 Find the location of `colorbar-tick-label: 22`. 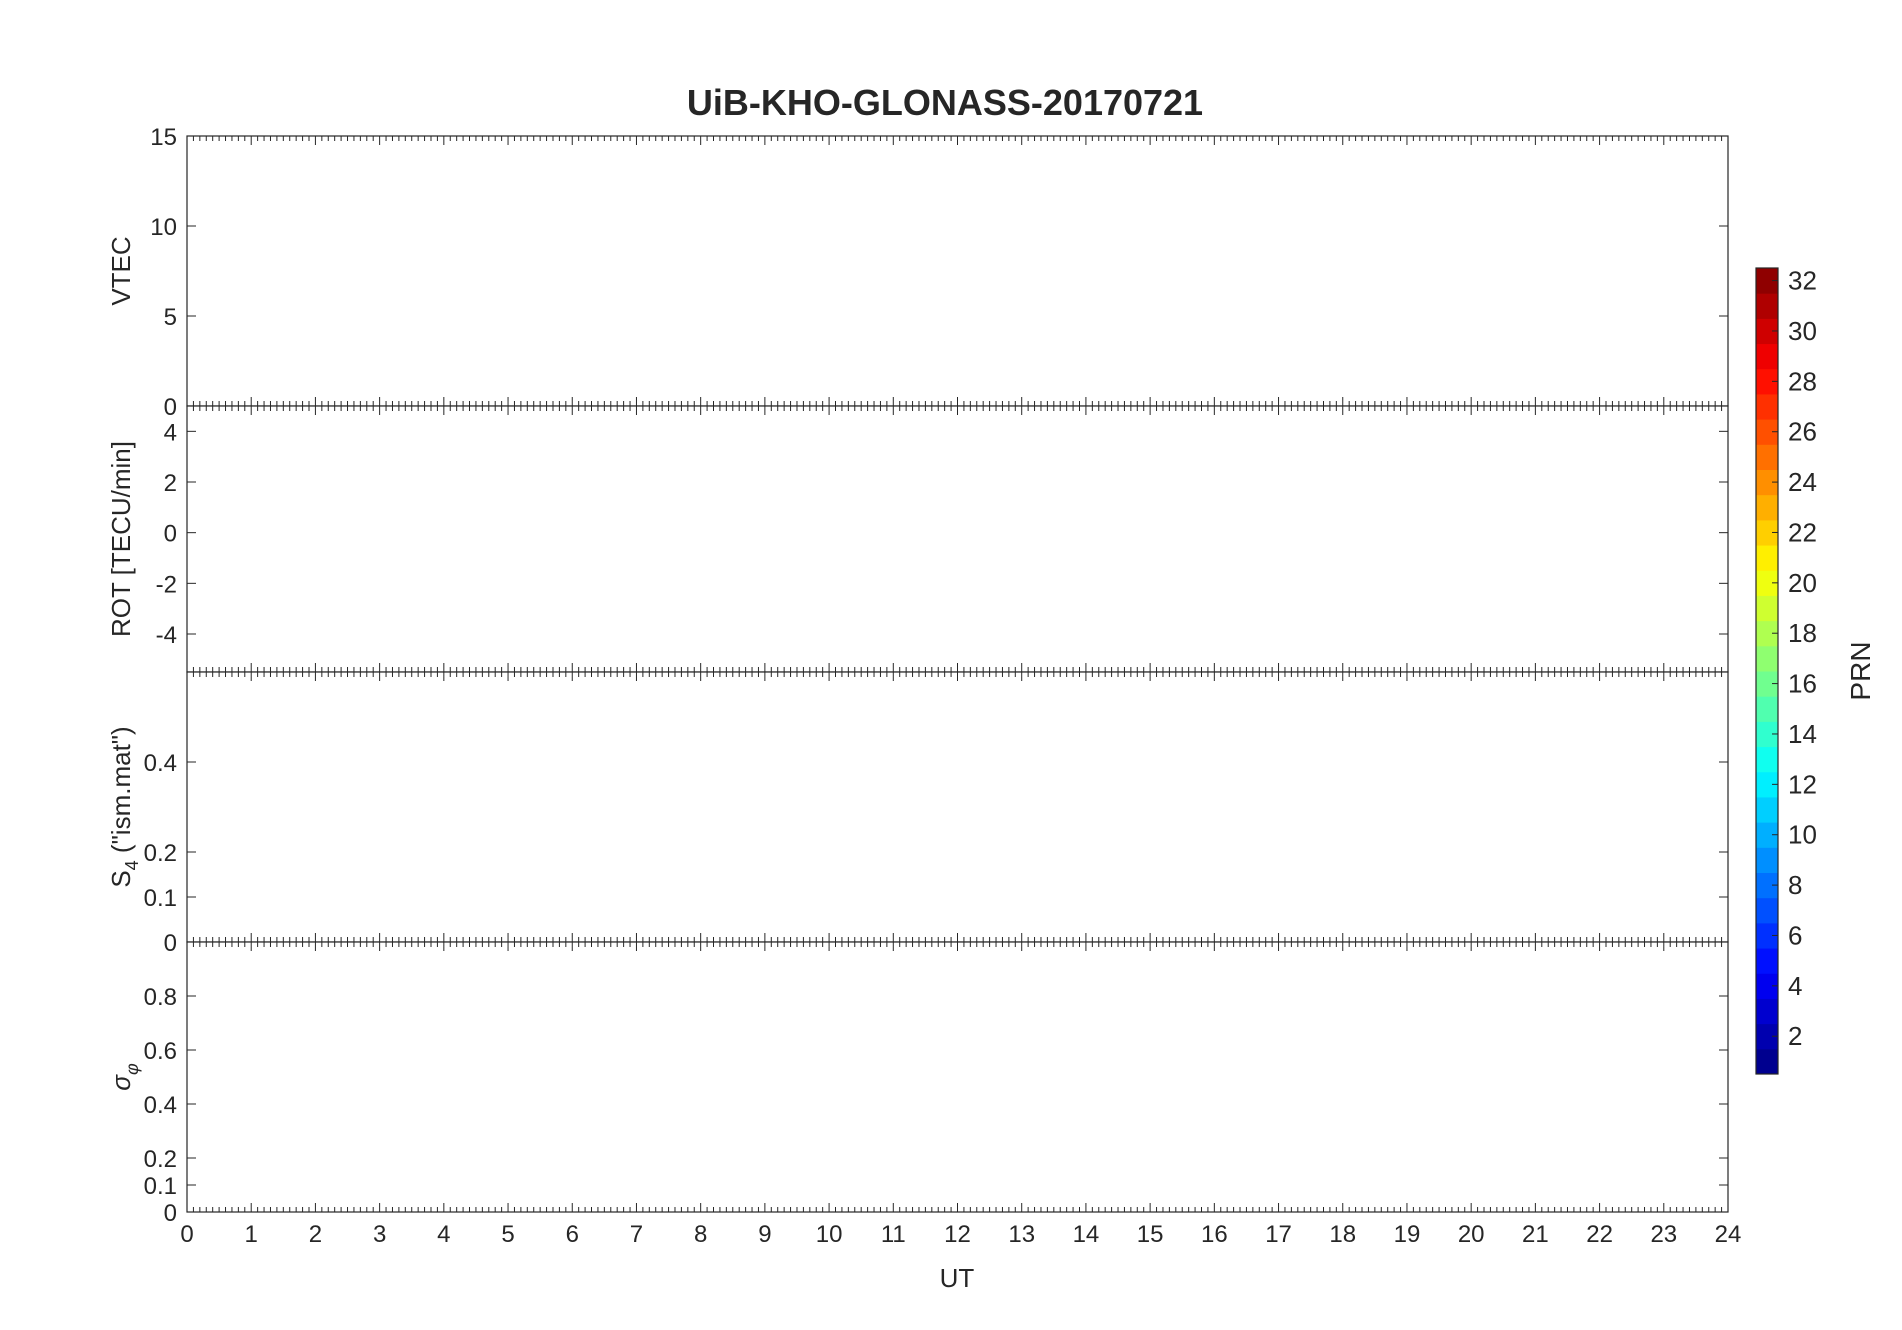

colorbar-tick-label: 22 is located at coordinates (1802, 532).